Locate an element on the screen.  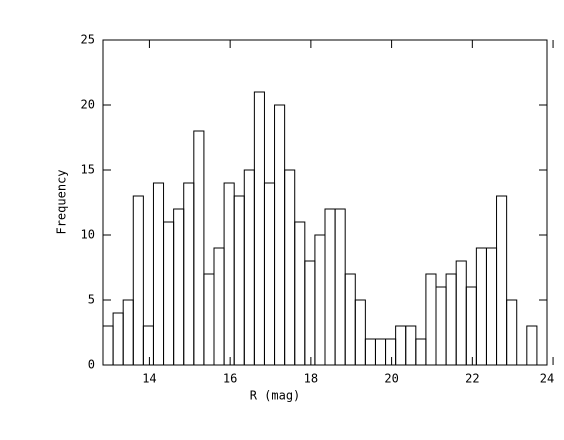
y-tick-label: 10 is located at coordinates (88, 235).